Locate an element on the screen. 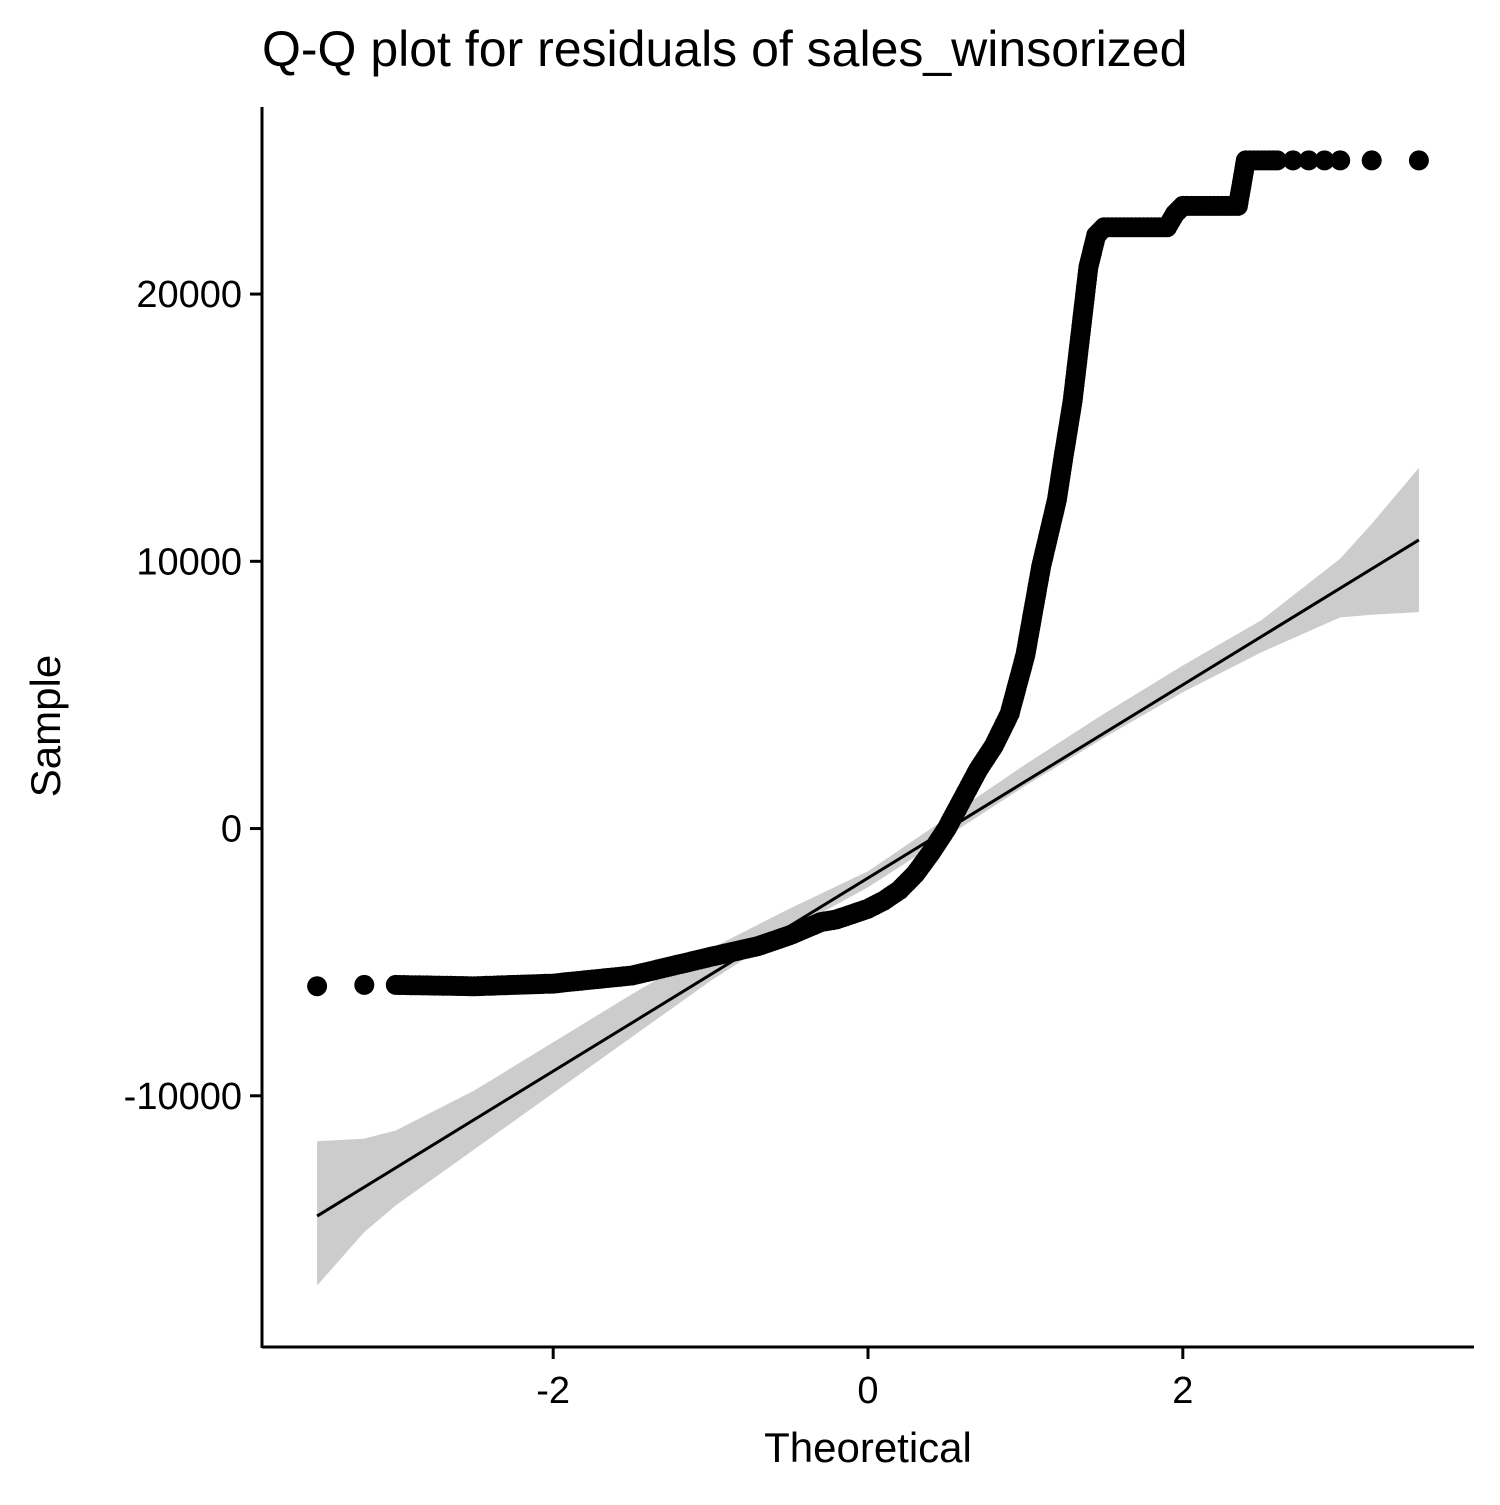  x-axis-title: Theoretical is located at coordinates (868, 1447).